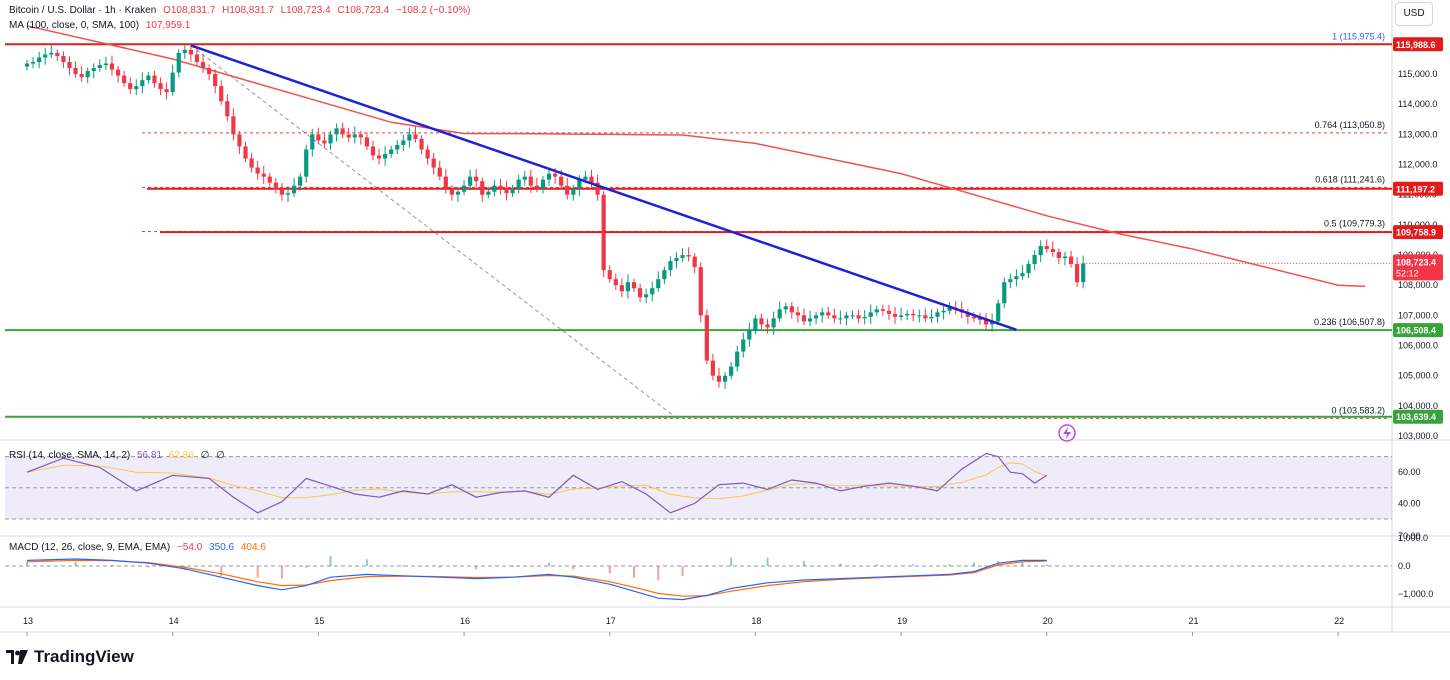  I want to click on level-price-tag-label: 106,508.4, so click(1416, 331).